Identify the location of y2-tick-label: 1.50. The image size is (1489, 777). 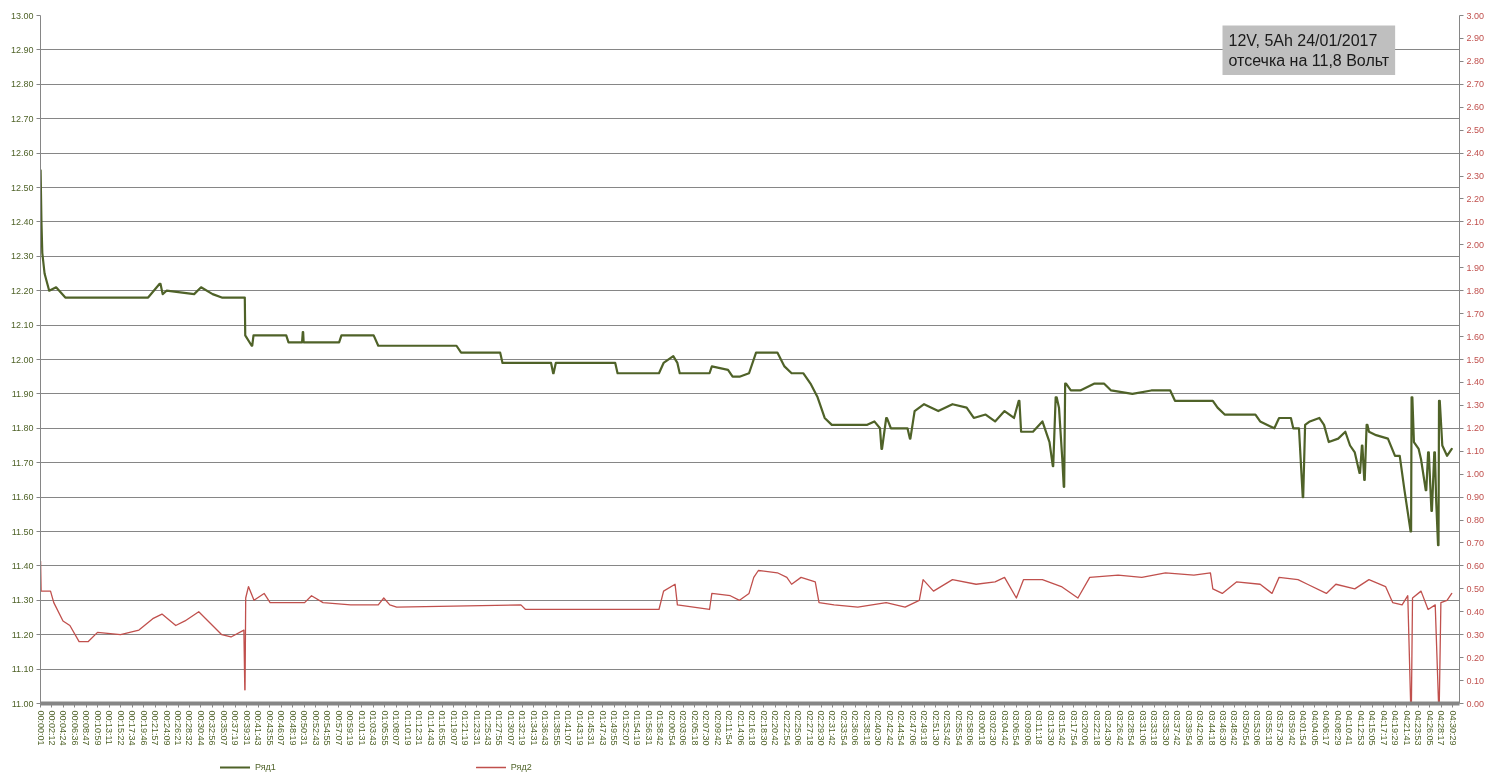
(1475, 359).